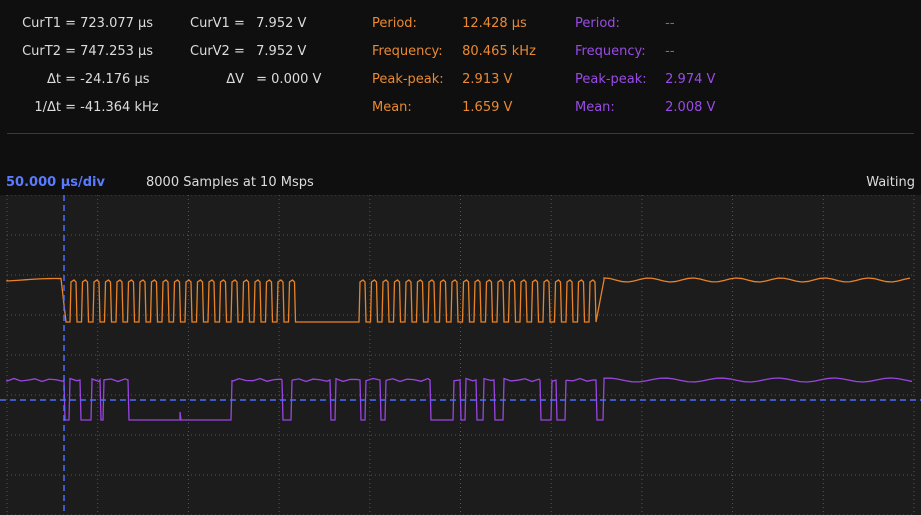 The width and height of the screenshot is (921, 515). I want to click on status: Waiting, so click(890, 182).